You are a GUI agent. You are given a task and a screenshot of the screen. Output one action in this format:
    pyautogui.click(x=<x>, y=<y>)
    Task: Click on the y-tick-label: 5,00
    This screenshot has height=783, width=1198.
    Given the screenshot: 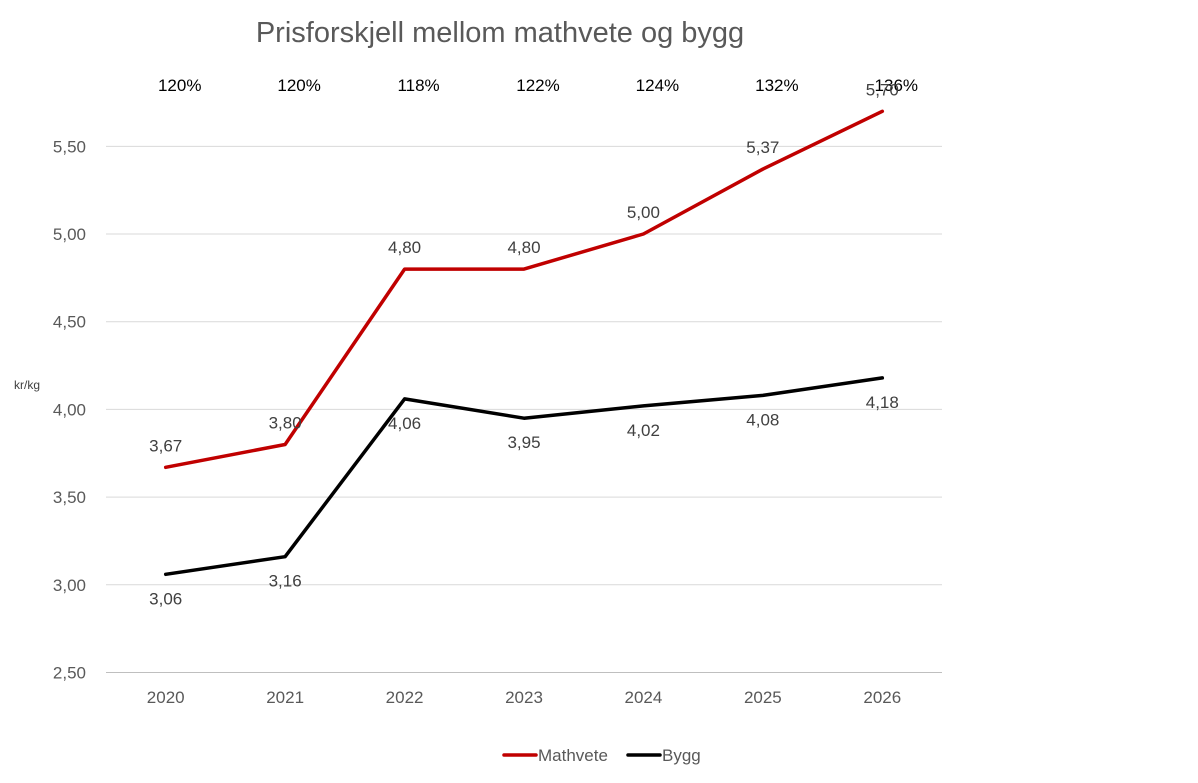 What is the action you would take?
    pyautogui.click(x=69, y=234)
    